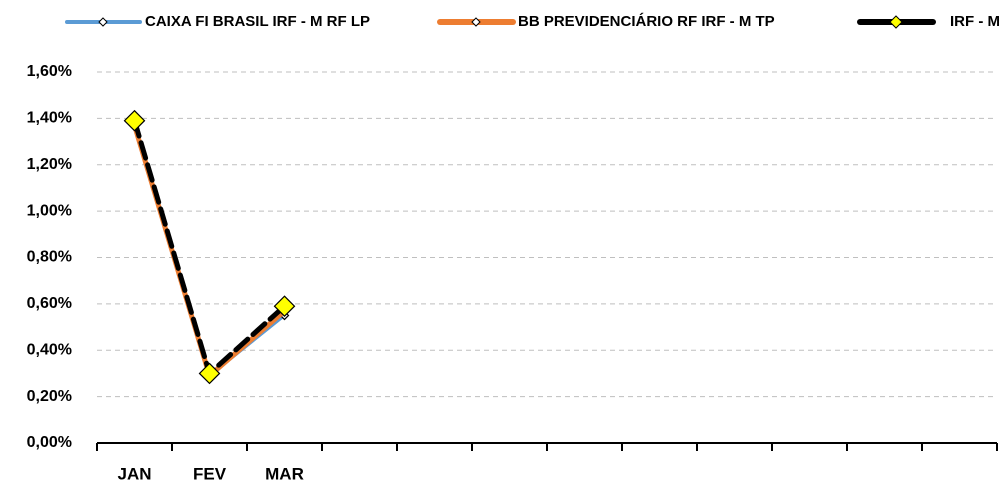  Describe the element at coordinates (646, 21) in the screenshot. I see `legend-label: BB PREVIDENCIÁRIO RF IRF - M TP` at that location.